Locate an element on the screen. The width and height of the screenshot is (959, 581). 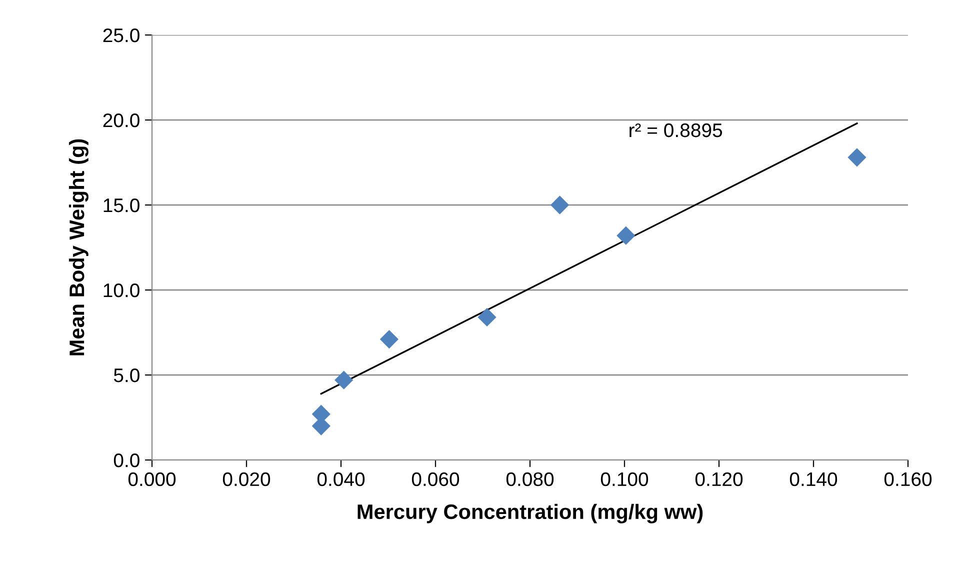
x-tick-label: 0.000 is located at coordinates (152, 479).